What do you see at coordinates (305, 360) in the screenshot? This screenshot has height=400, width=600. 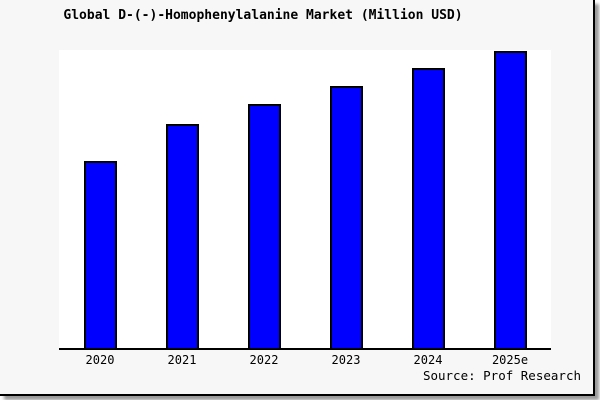 I see `x-axis-labels: 2020 2021 2022 2023 2024 2025e` at bounding box center [305, 360].